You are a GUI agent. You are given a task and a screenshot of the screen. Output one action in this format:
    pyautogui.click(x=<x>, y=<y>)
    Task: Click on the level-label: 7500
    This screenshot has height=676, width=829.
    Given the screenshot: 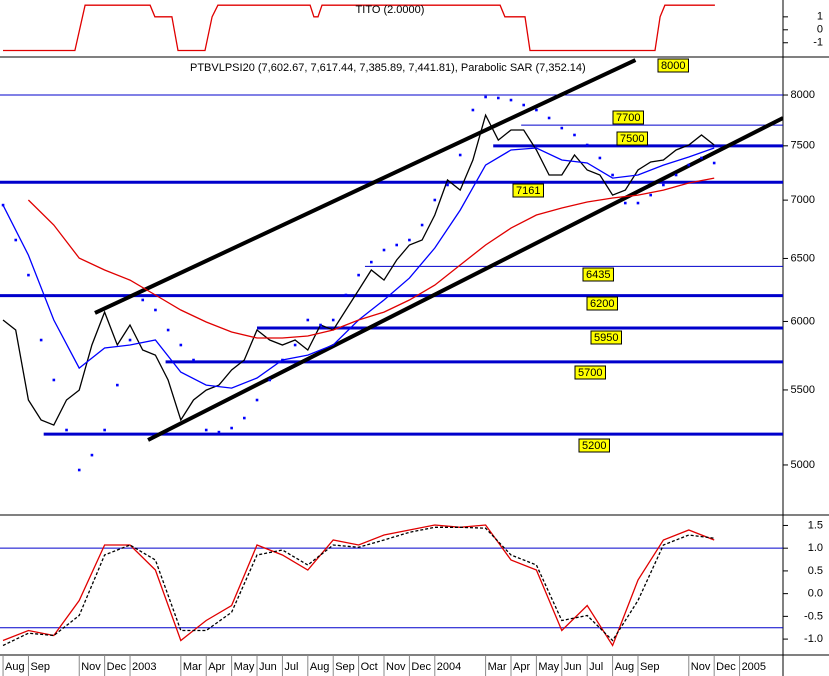 What is the action you would take?
    pyautogui.click(x=632, y=139)
    